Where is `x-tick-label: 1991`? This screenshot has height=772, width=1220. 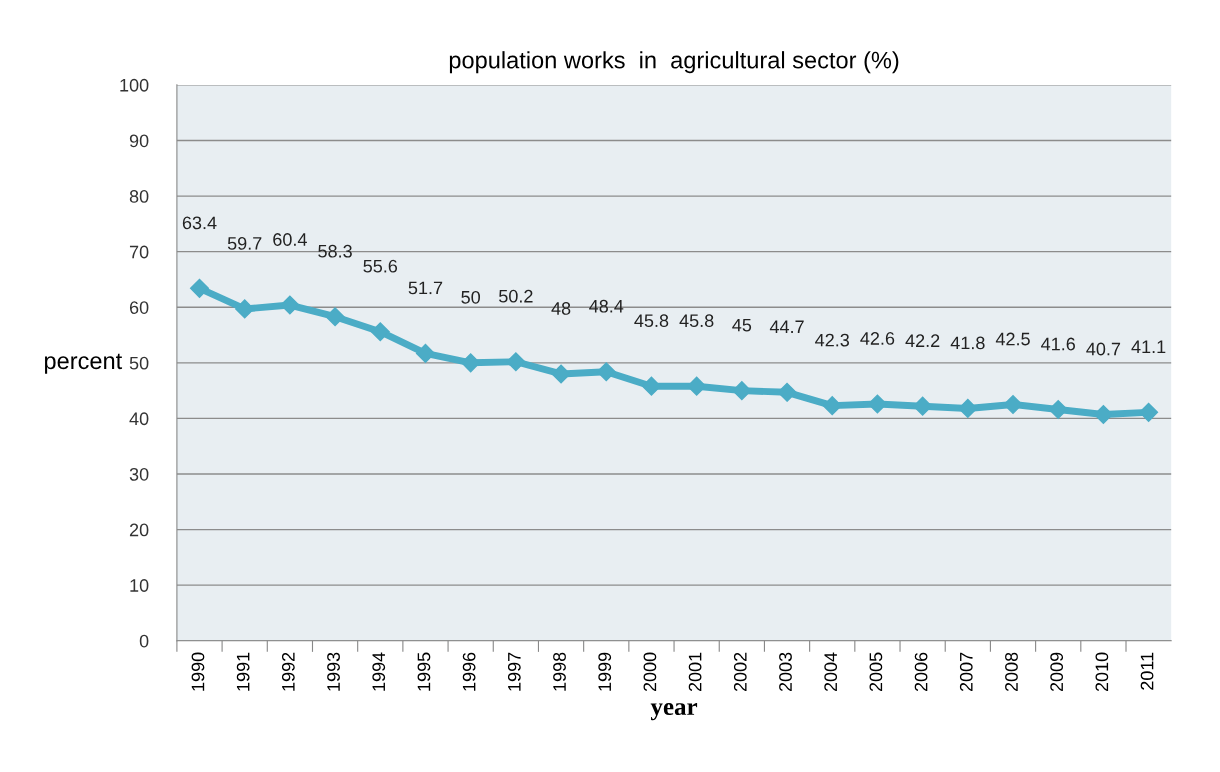
x-tick-label: 1991 is located at coordinates (243, 671).